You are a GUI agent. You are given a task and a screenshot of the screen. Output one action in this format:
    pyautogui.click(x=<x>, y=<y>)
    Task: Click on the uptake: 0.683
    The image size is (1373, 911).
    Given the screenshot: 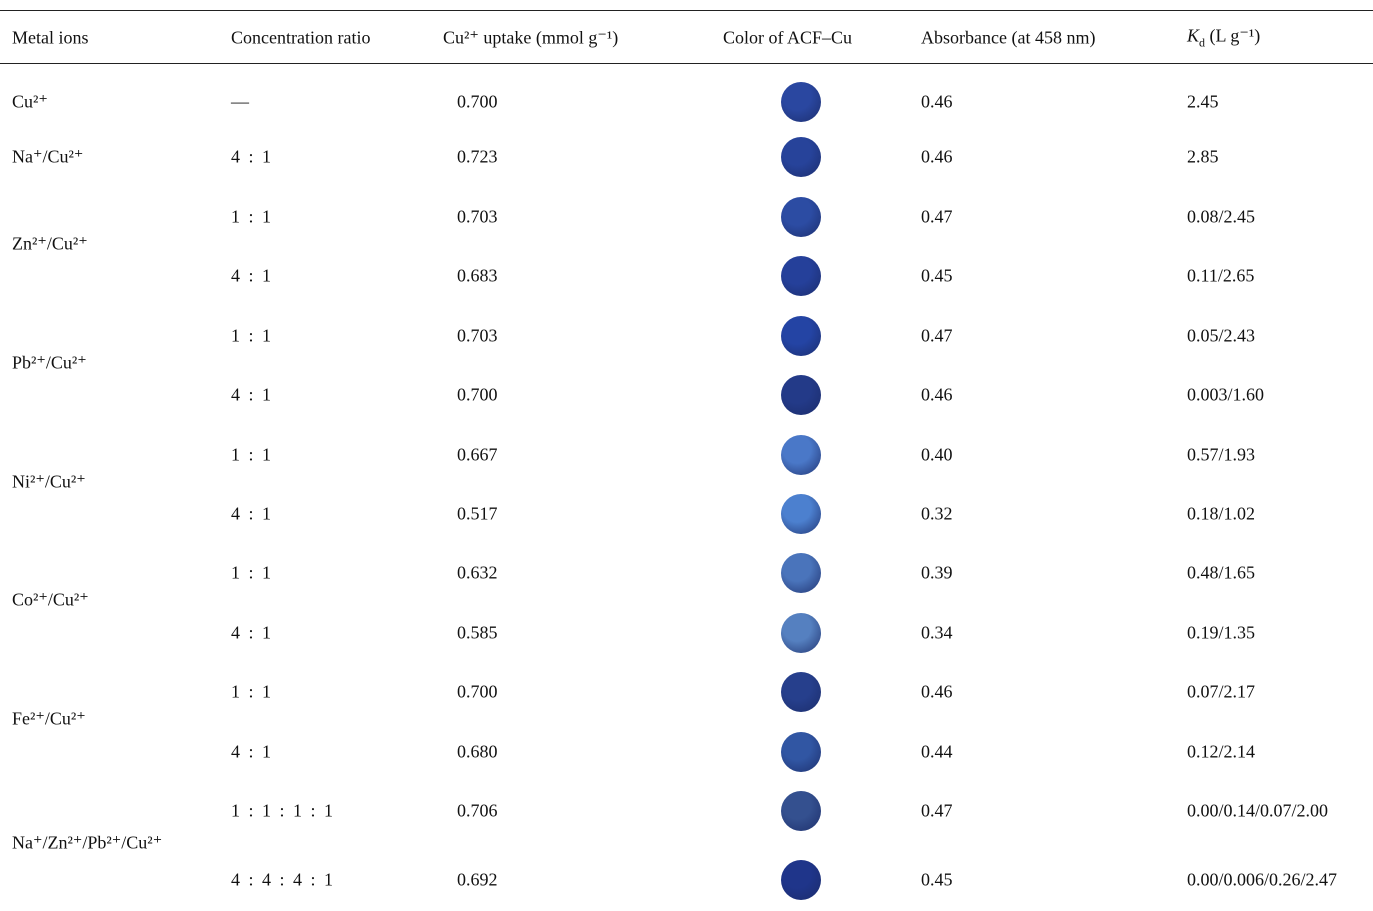 What is the action you would take?
    pyautogui.click(x=477, y=275)
    